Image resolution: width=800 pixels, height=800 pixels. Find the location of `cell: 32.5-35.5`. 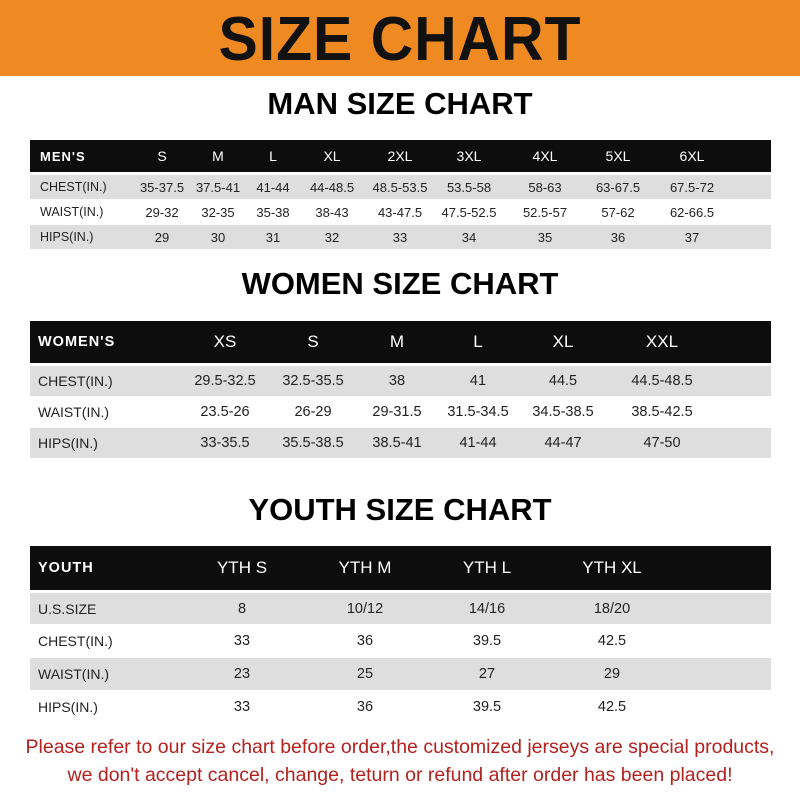

cell: 32.5-35.5 is located at coordinates (313, 381).